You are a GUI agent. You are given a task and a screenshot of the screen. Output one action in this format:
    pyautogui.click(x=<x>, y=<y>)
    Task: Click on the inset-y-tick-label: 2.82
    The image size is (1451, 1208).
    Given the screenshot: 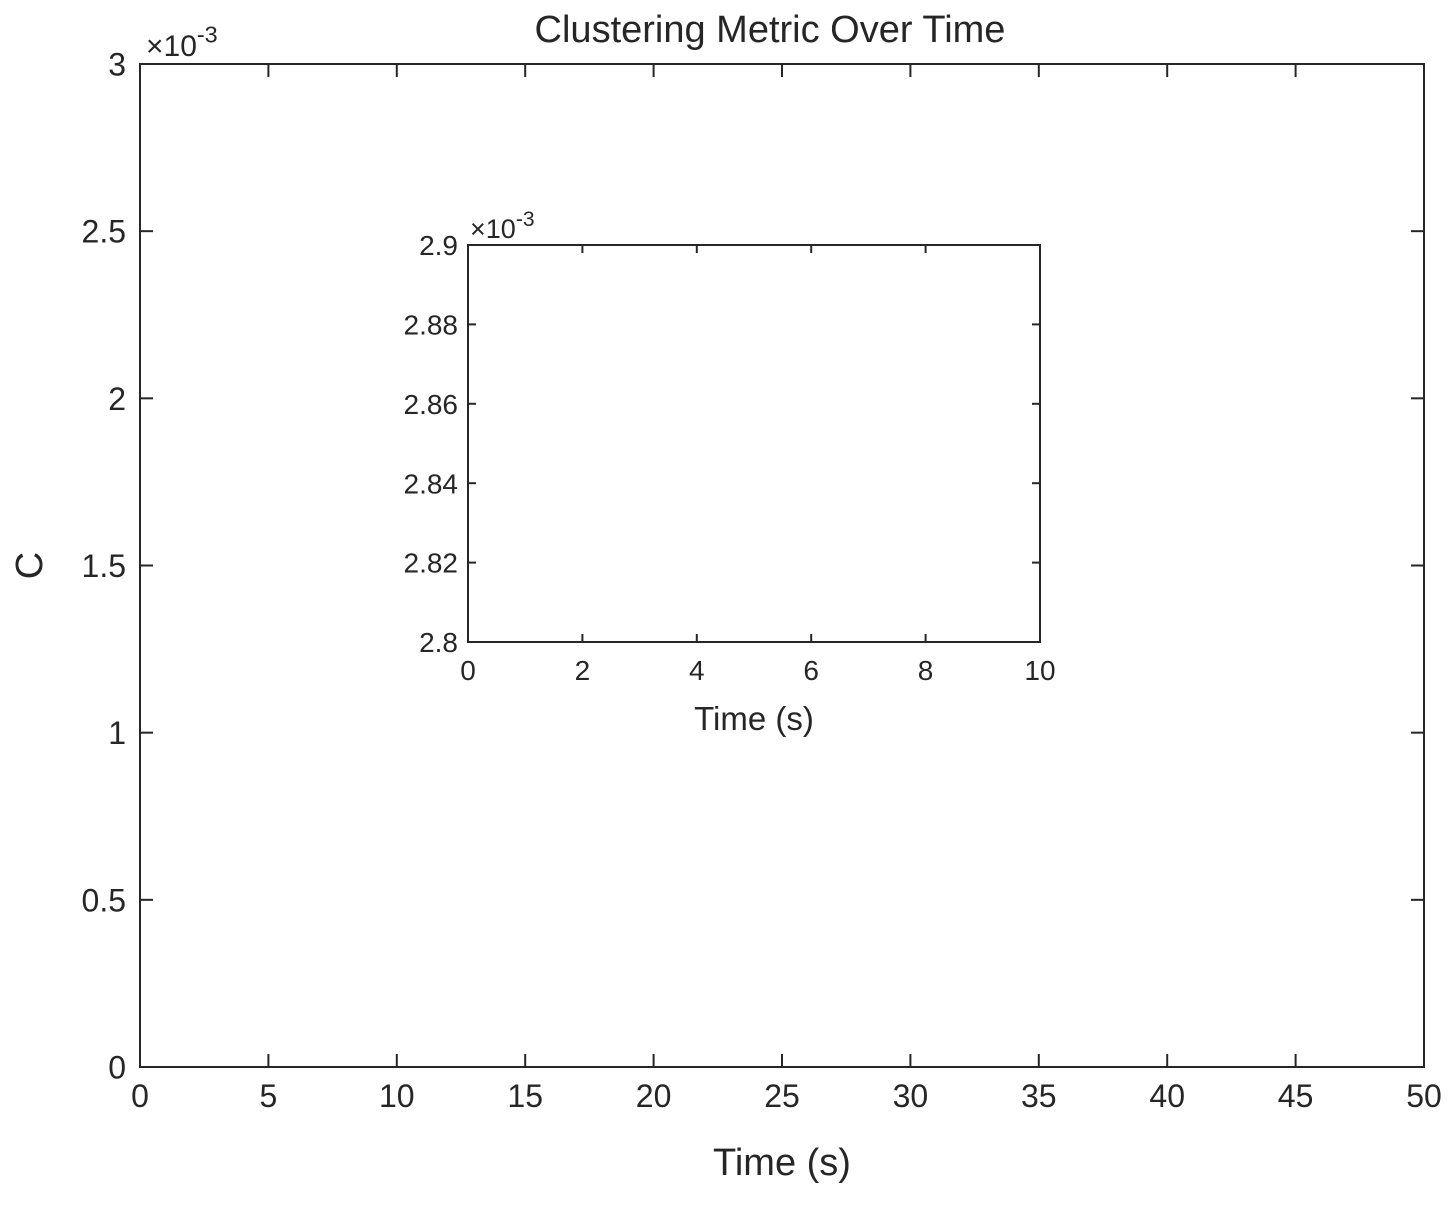 What is the action you would take?
    pyautogui.click(x=431, y=563)
    